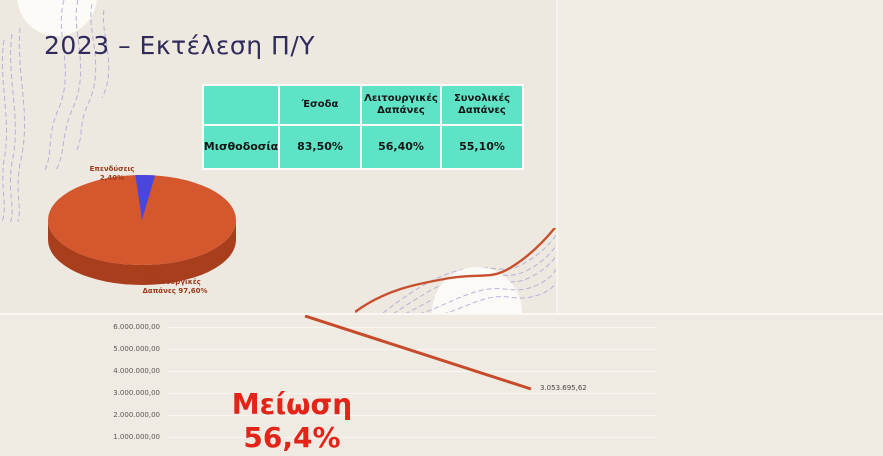 This screenshot has height=456, width=883. I want to click on table-header-leitourgikes: Λειτουργικές Δαπάνες, so click(401, 105).